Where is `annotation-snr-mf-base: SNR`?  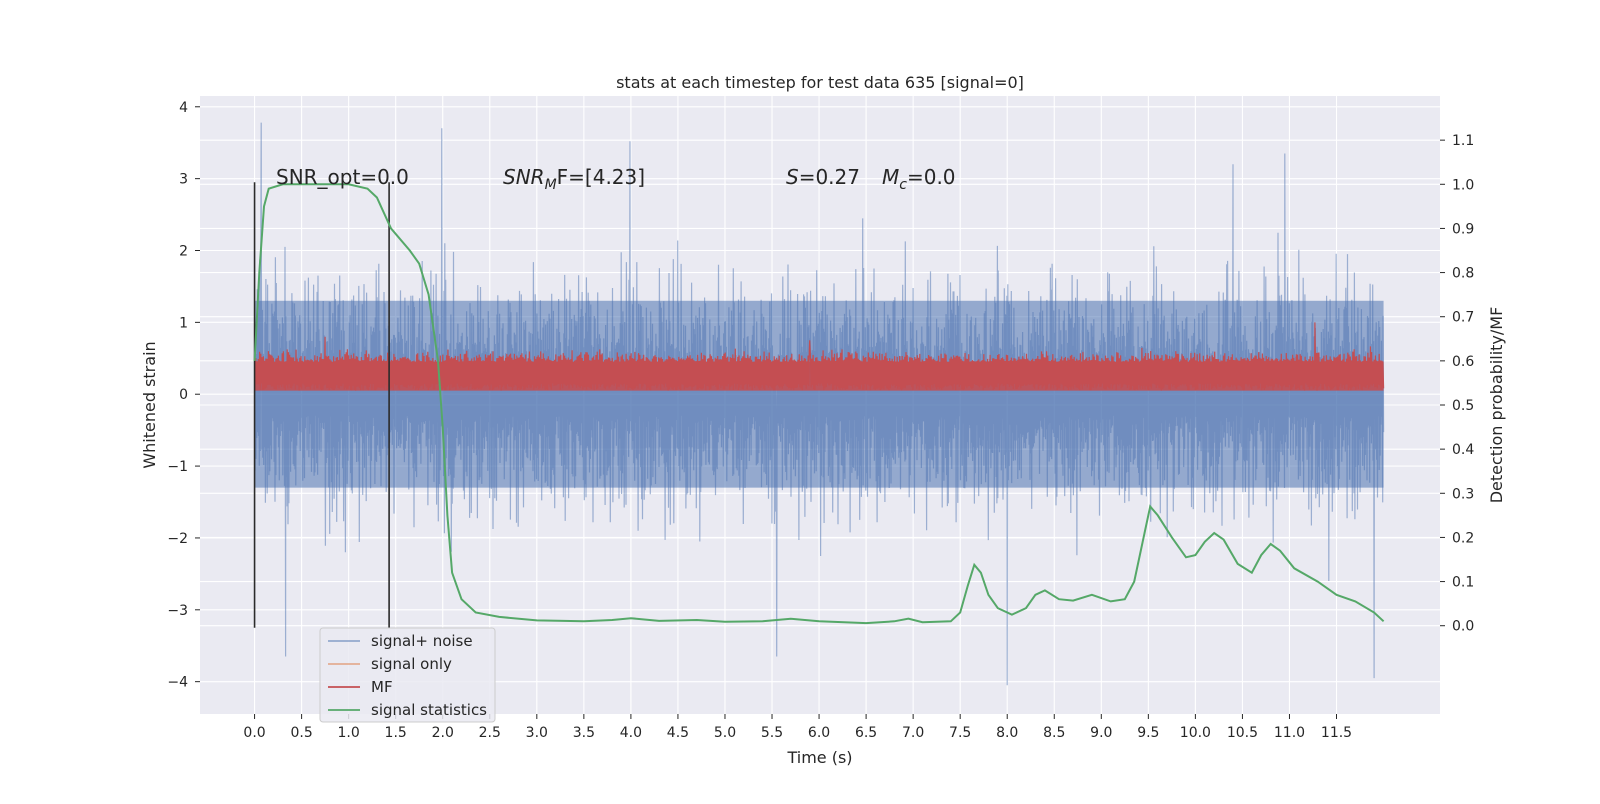
annotation-snr-mf-base: SNR is located at coordinates (524, 177).